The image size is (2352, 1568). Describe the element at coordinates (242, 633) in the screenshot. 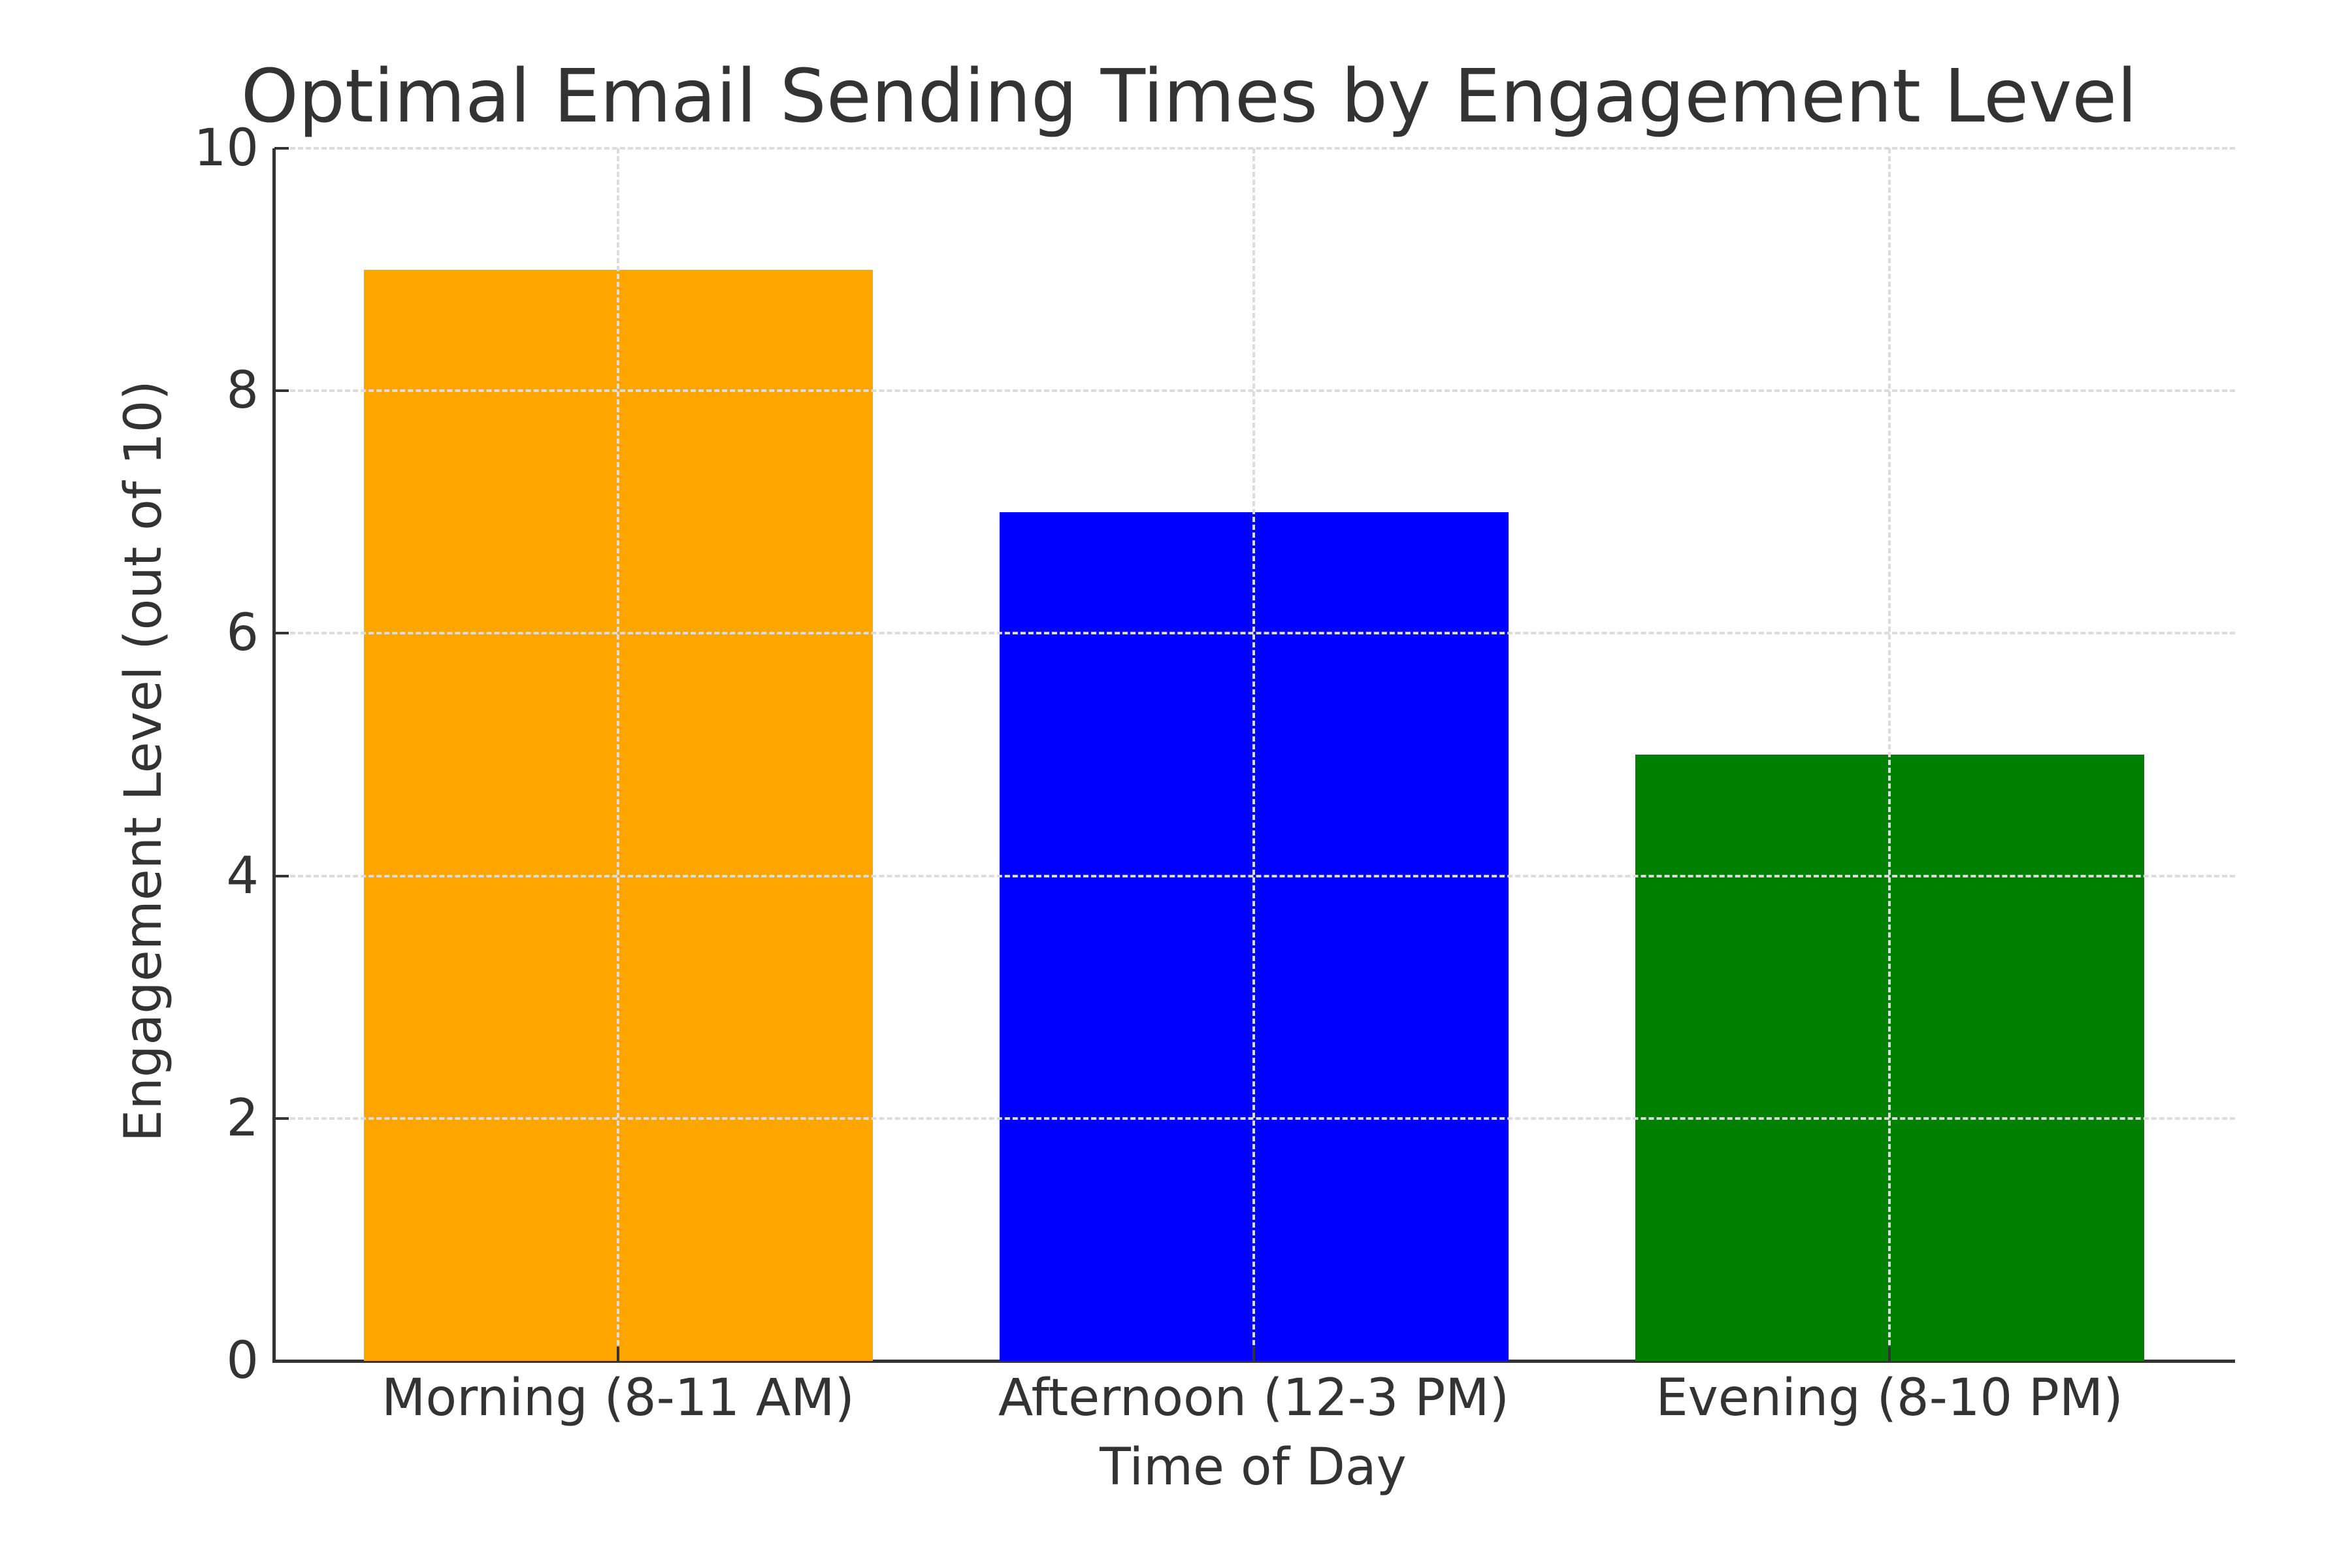

I see `y-tick-label: 6` at that location.